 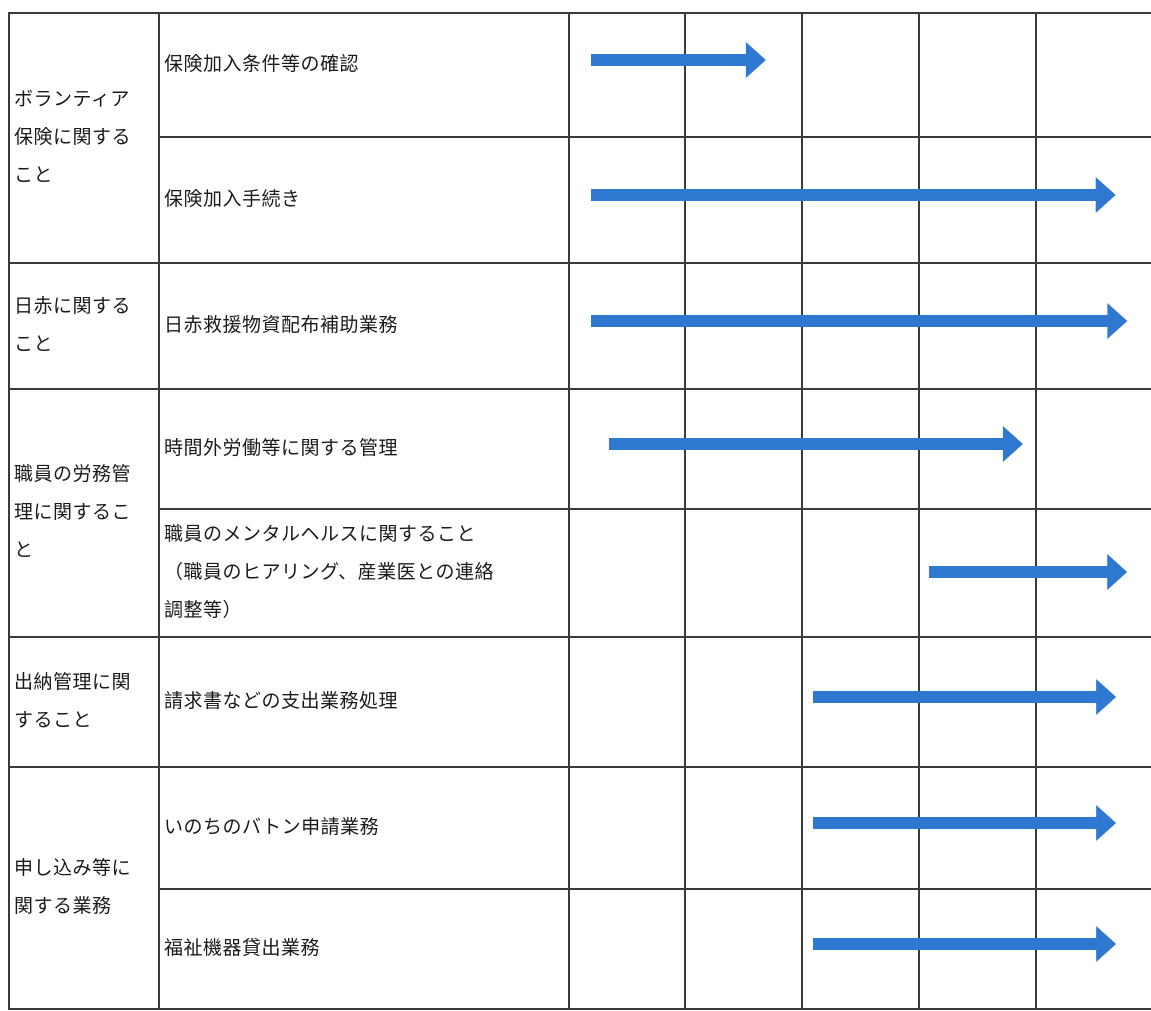 I want to click on task-label: 保険加入手続き, so click(x=232, y=199).